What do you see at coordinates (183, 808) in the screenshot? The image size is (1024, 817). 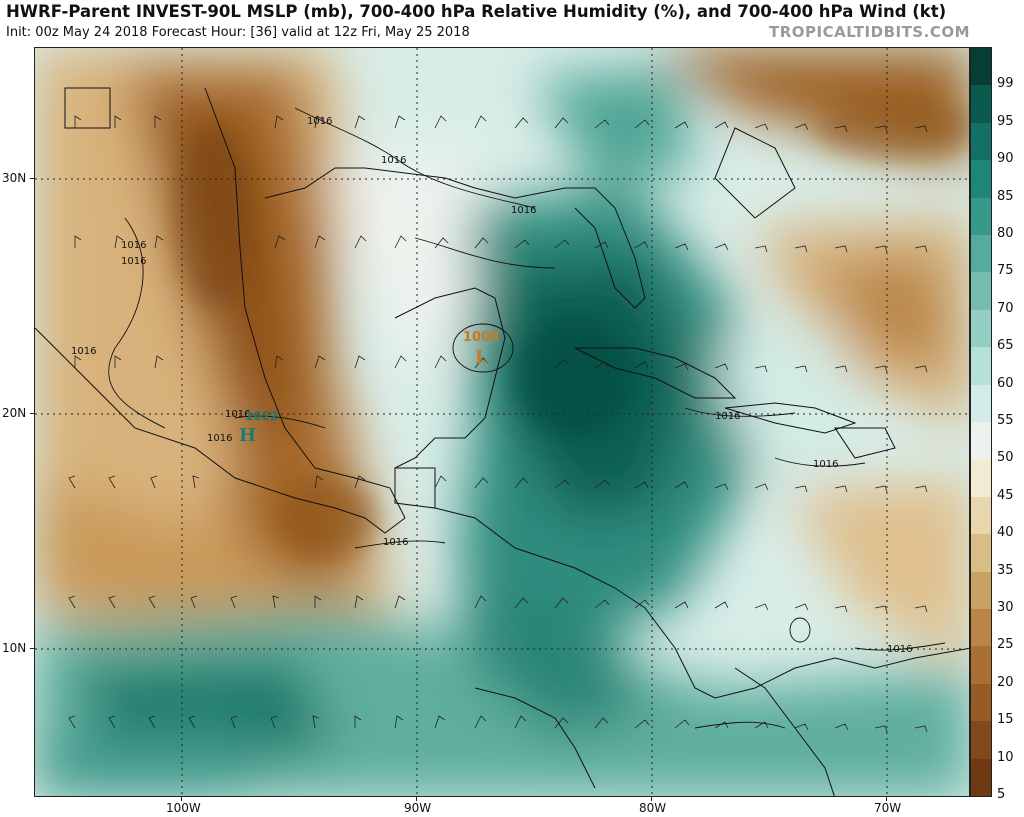 I see `lon-label-100w: 100W` at bounding box center [183, 808].